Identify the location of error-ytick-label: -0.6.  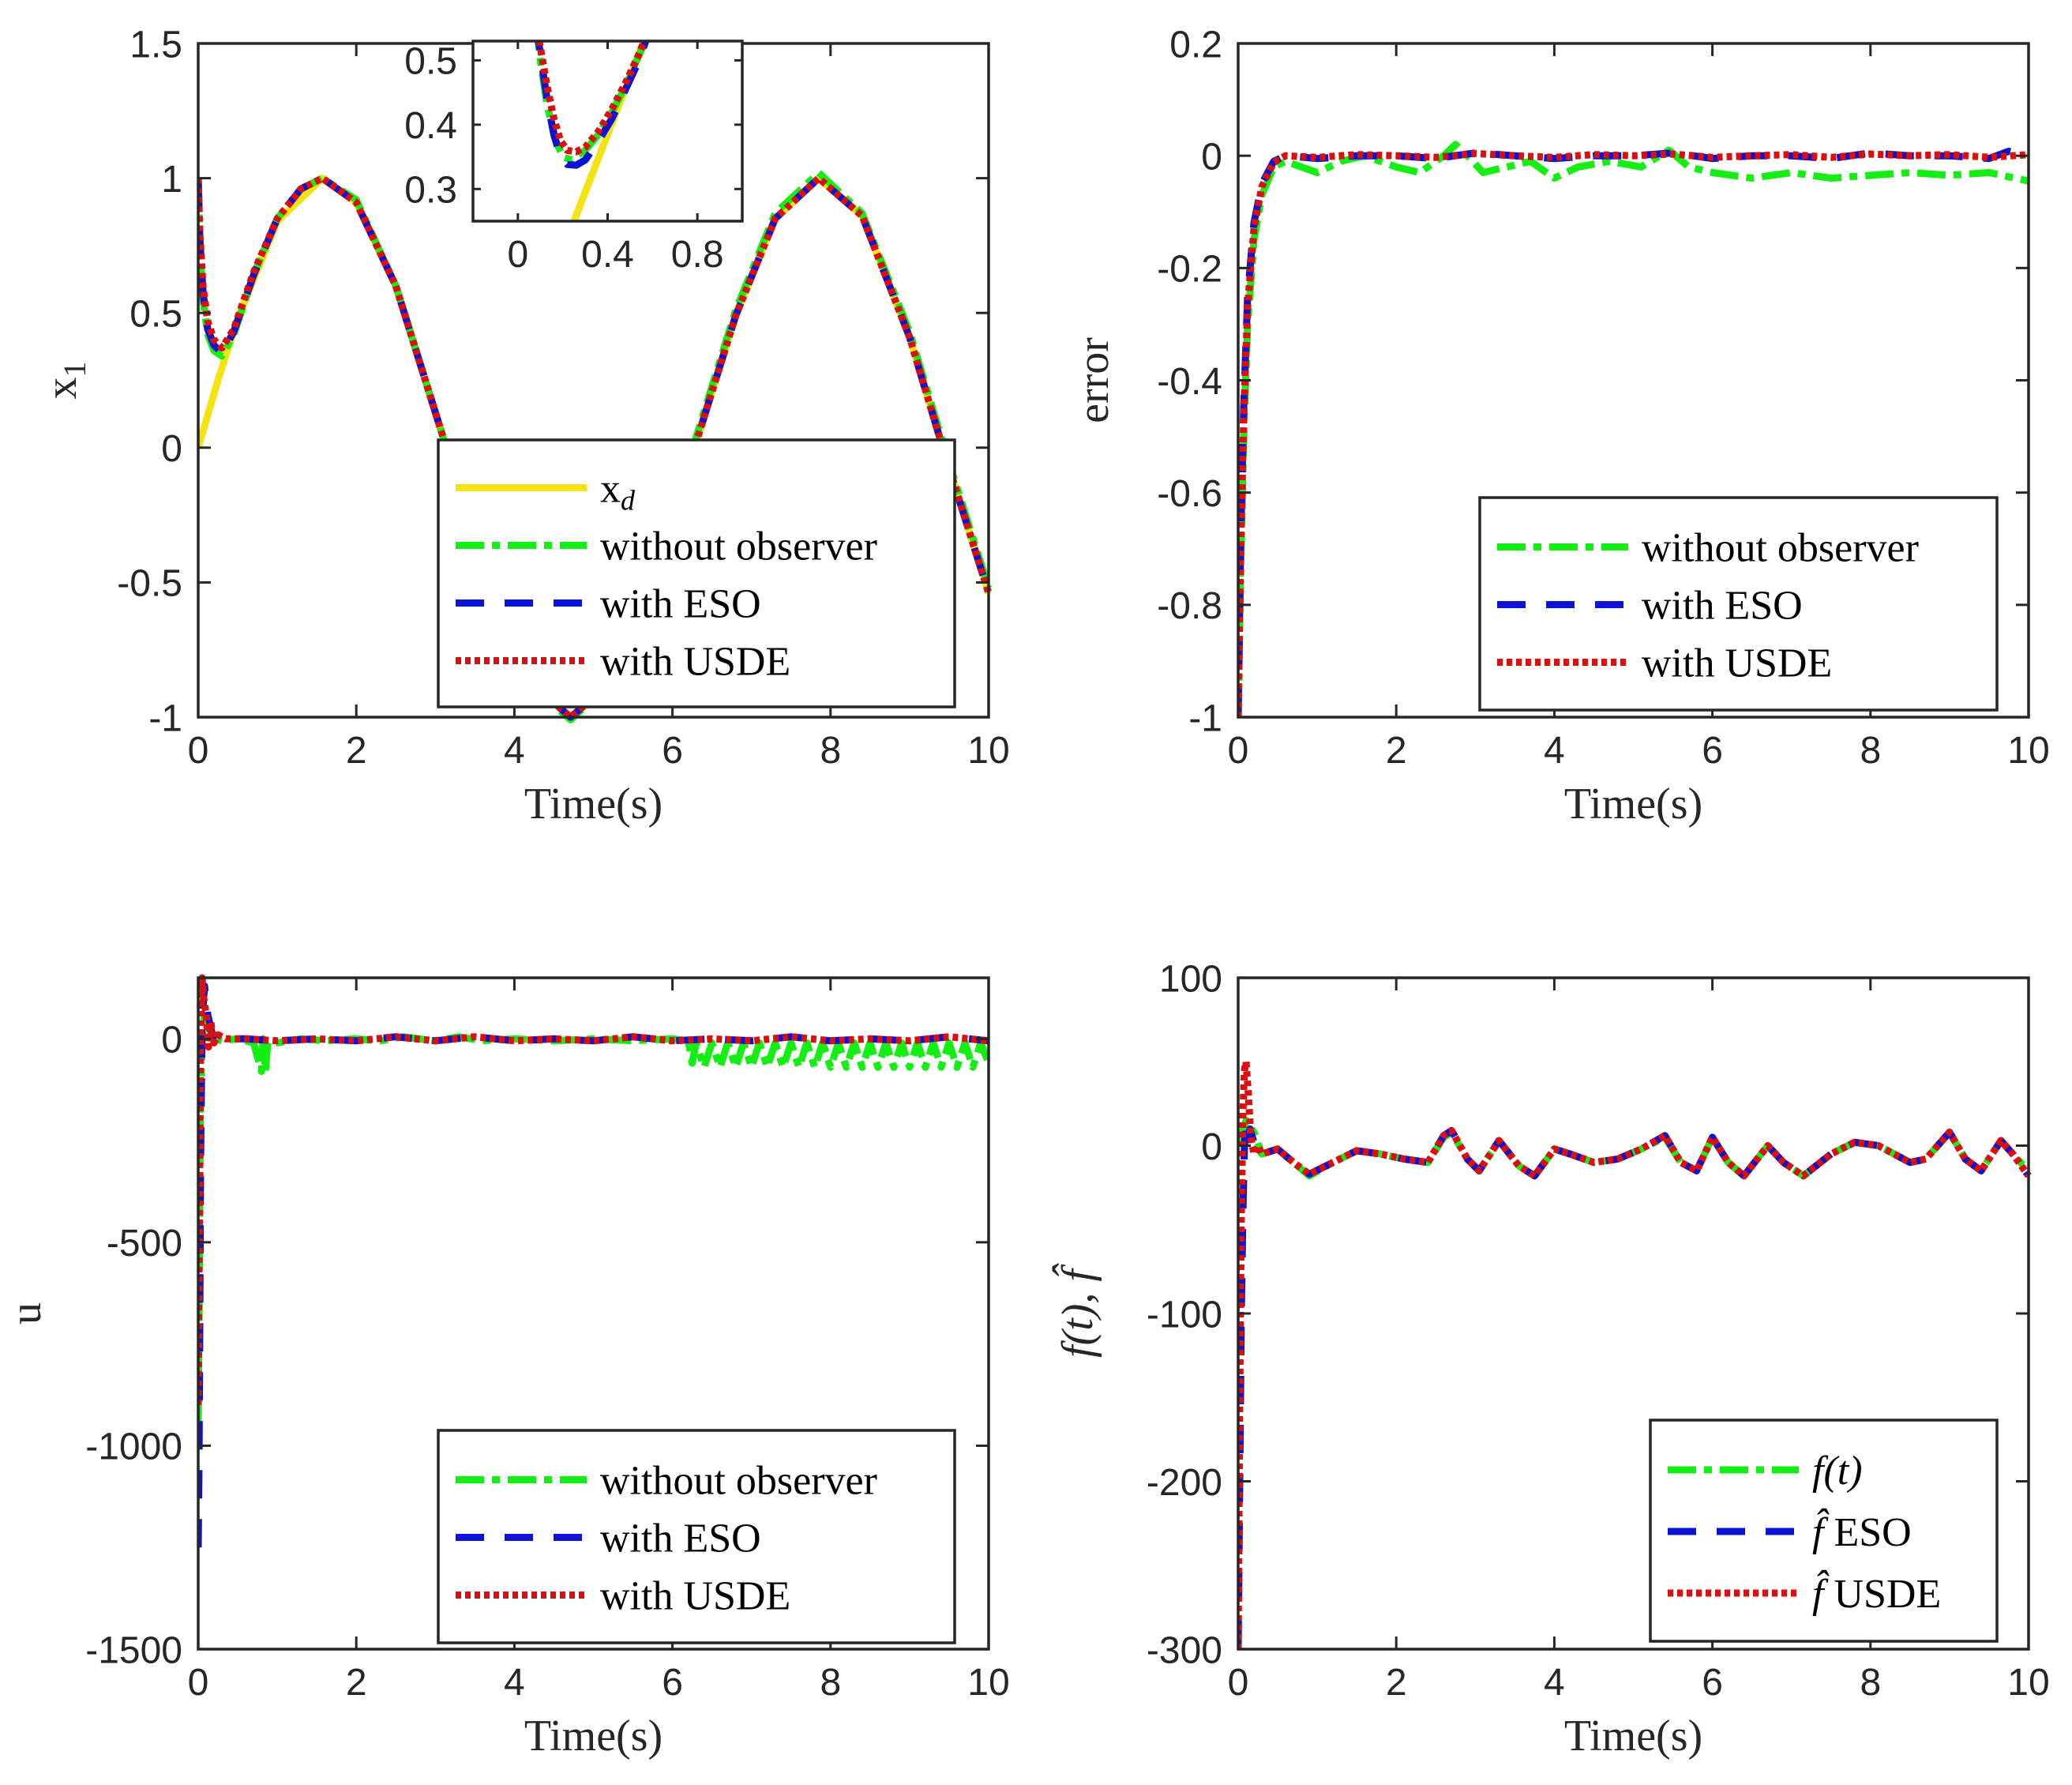
(1189, 494).